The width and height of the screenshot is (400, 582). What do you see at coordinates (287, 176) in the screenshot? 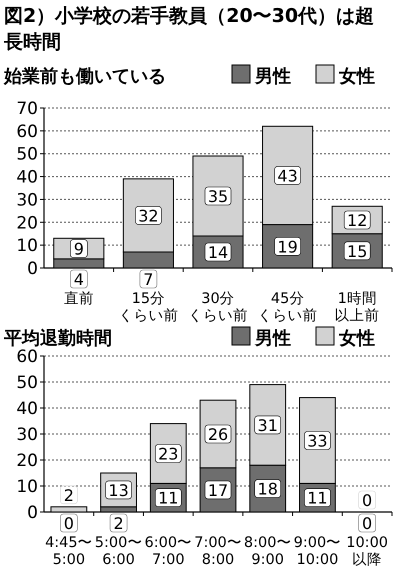
I see `data-label: 43` at bounding box center [287, 176].